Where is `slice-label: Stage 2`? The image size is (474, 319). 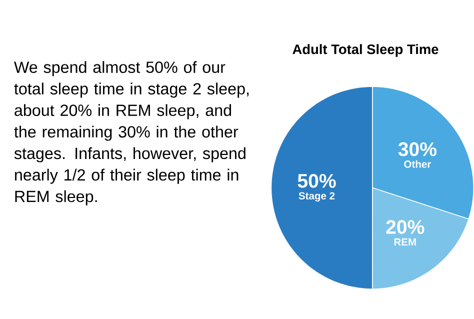 slice-label: Stage 2 is located at coordinates (316, 197).